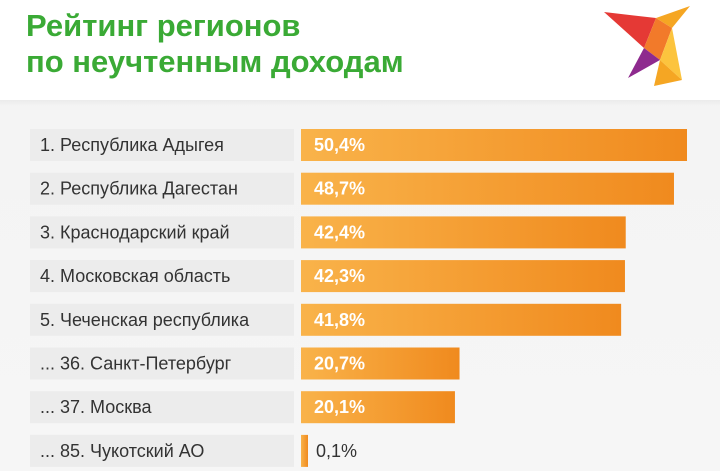 Image resolution: width=720 pixels, height=471 pixels. What do you see at coordinates (339, 276) in the screenshot?
I see `data-label: 42,3%` at bounding box center [339, 276].